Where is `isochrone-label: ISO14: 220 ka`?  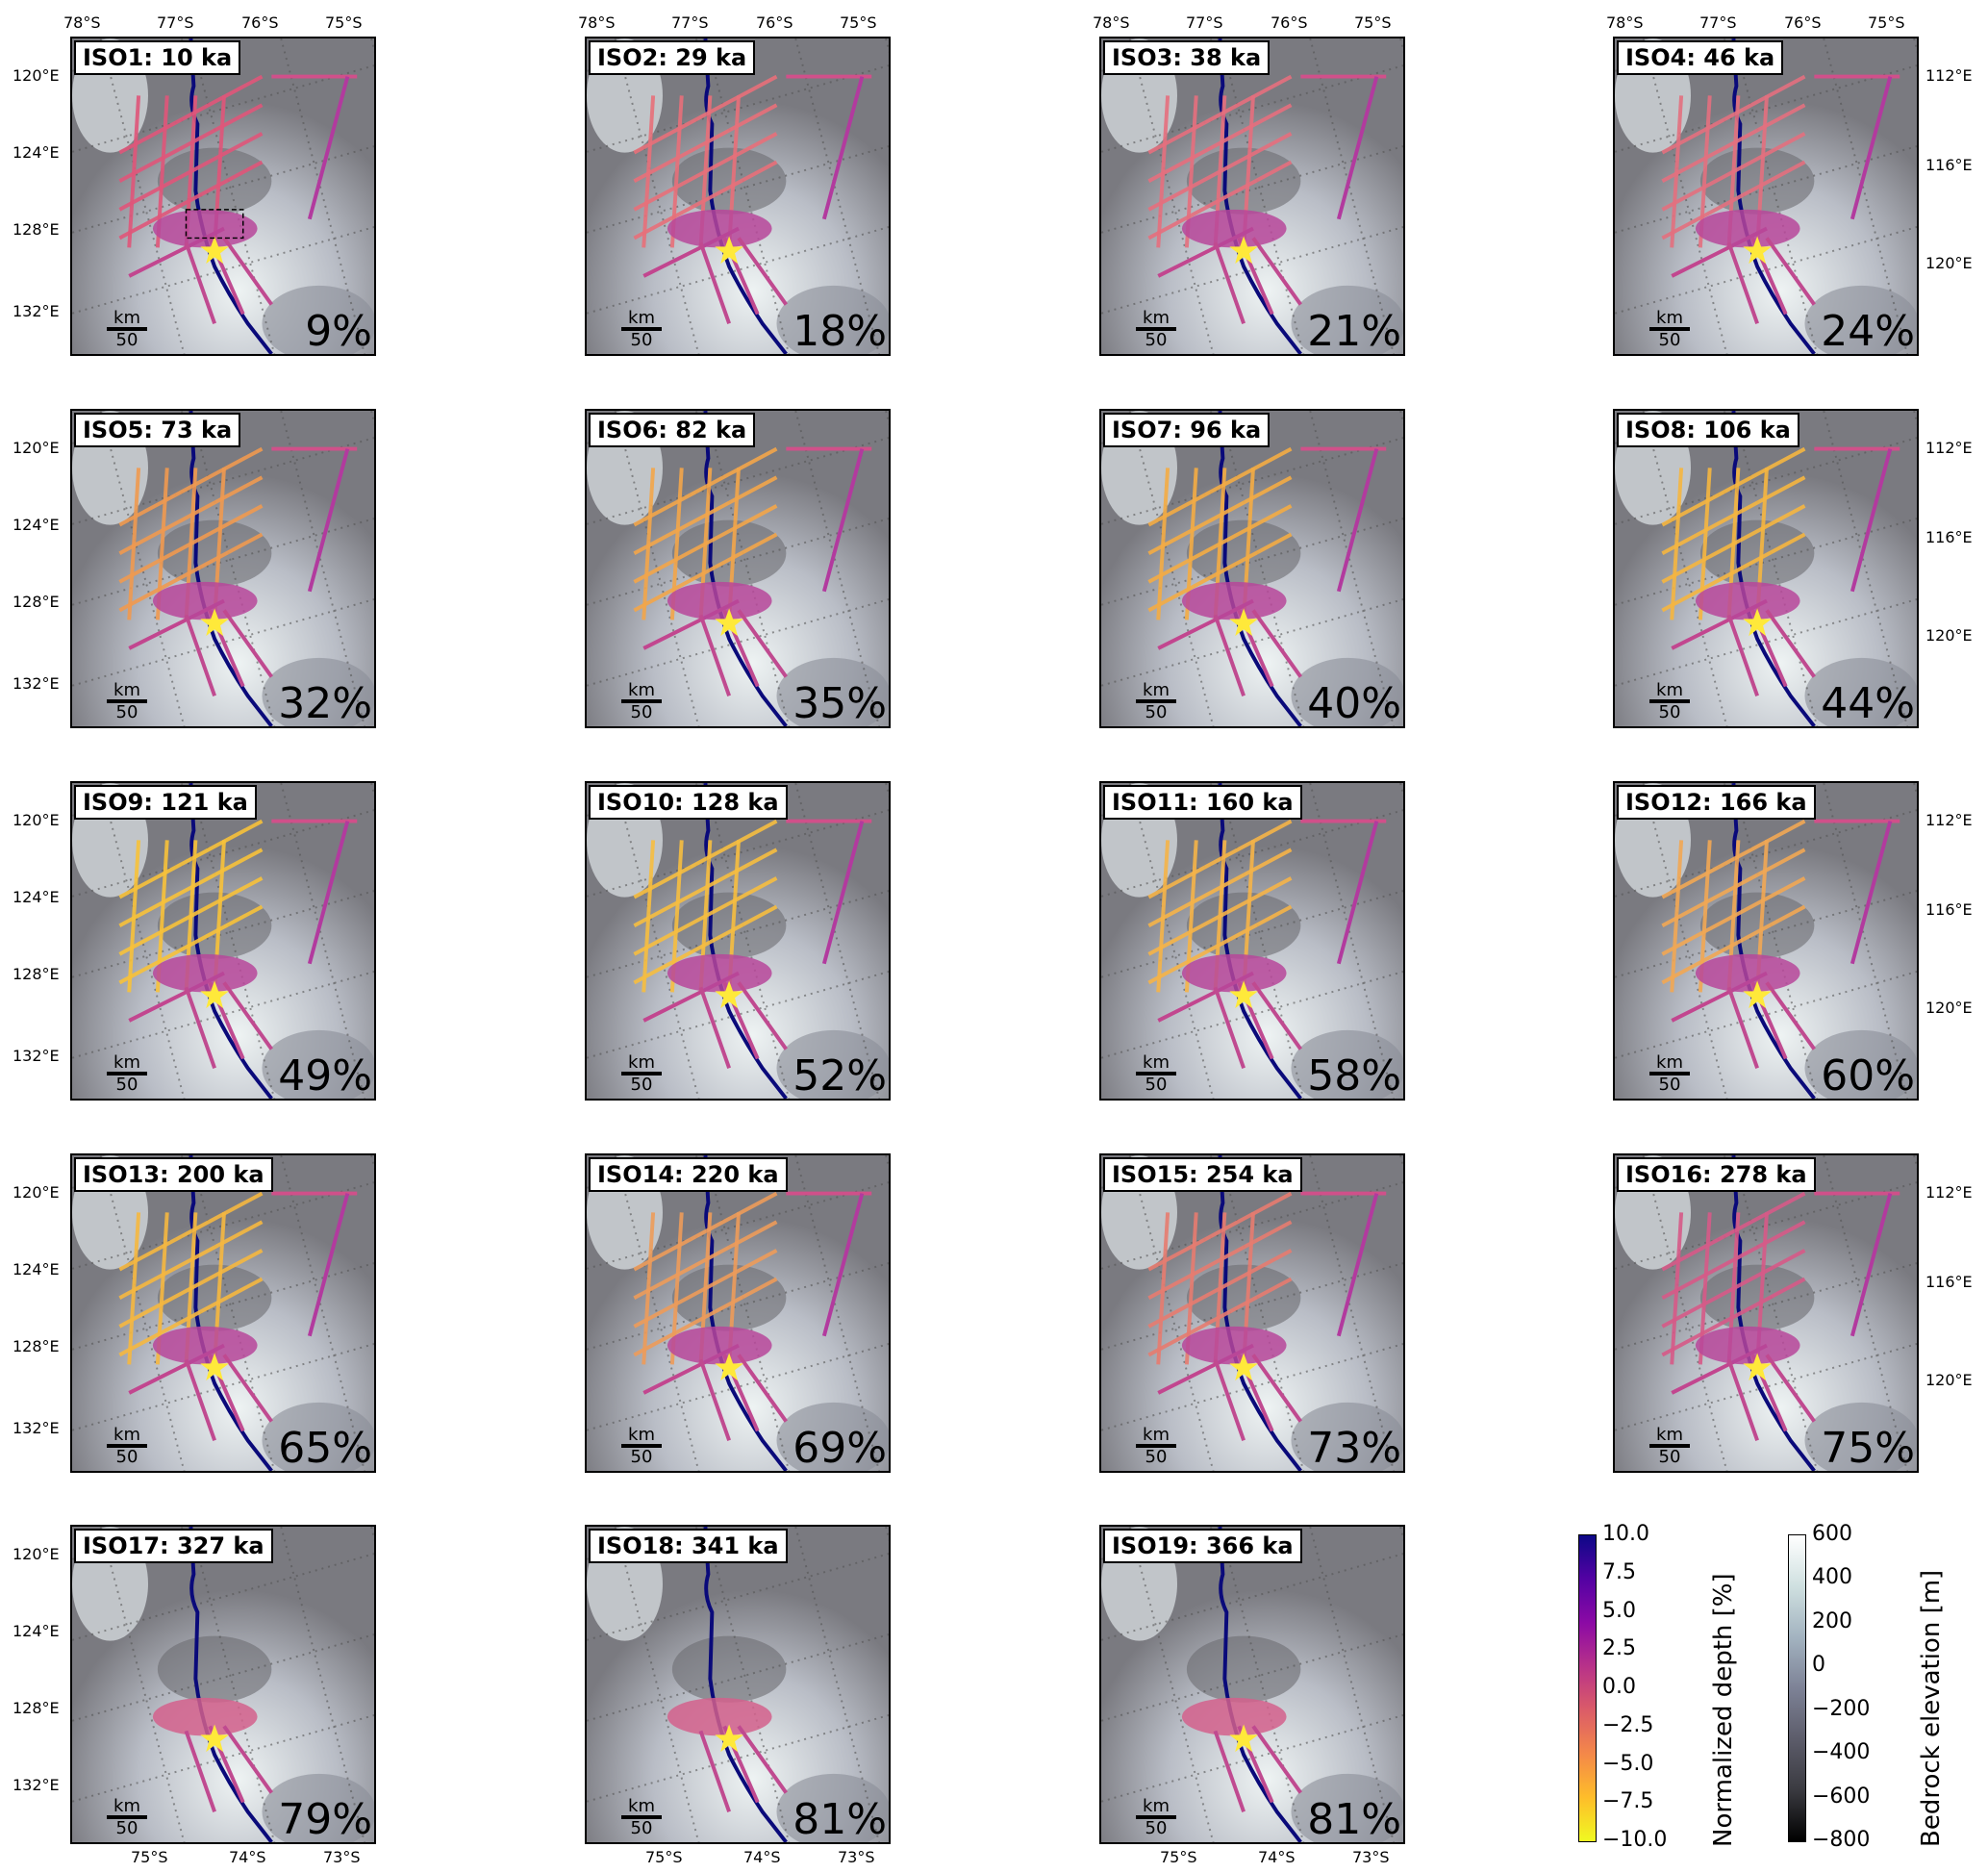
isochrone-label: ISO14: 220 ka is located at coordinates (688, 1174).